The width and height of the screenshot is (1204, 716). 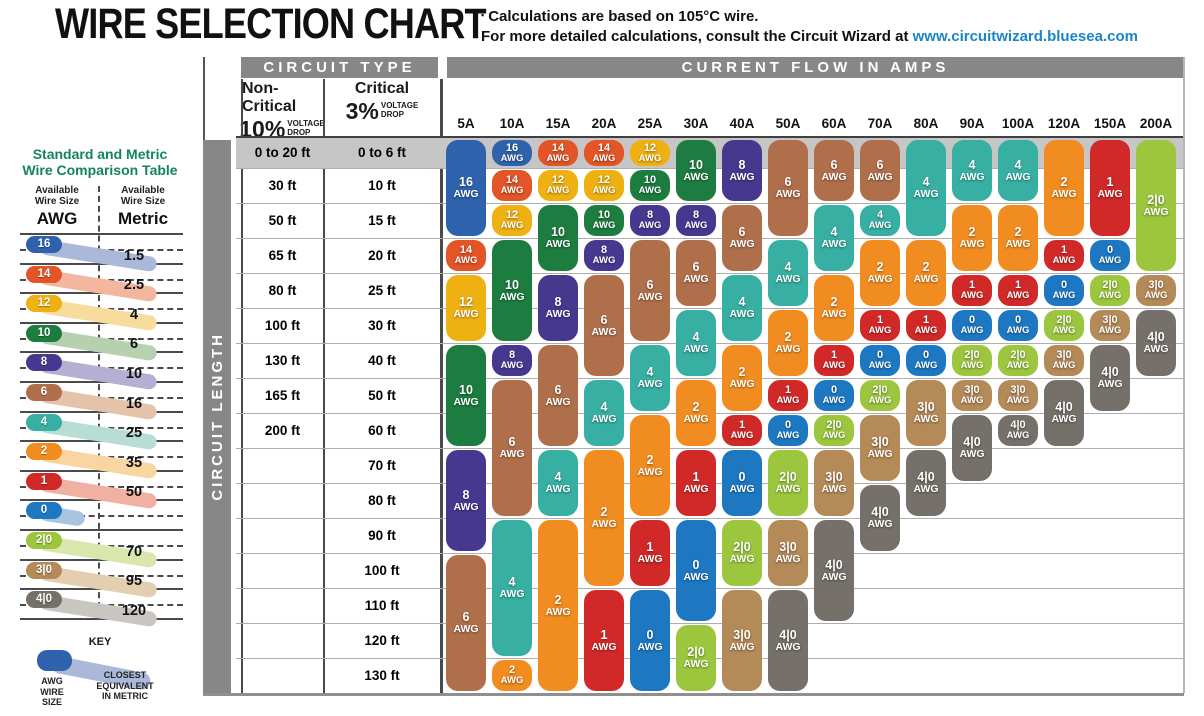 I want to click on comparison-awg-pill-300: 3|0, so click(x=44, y=570).